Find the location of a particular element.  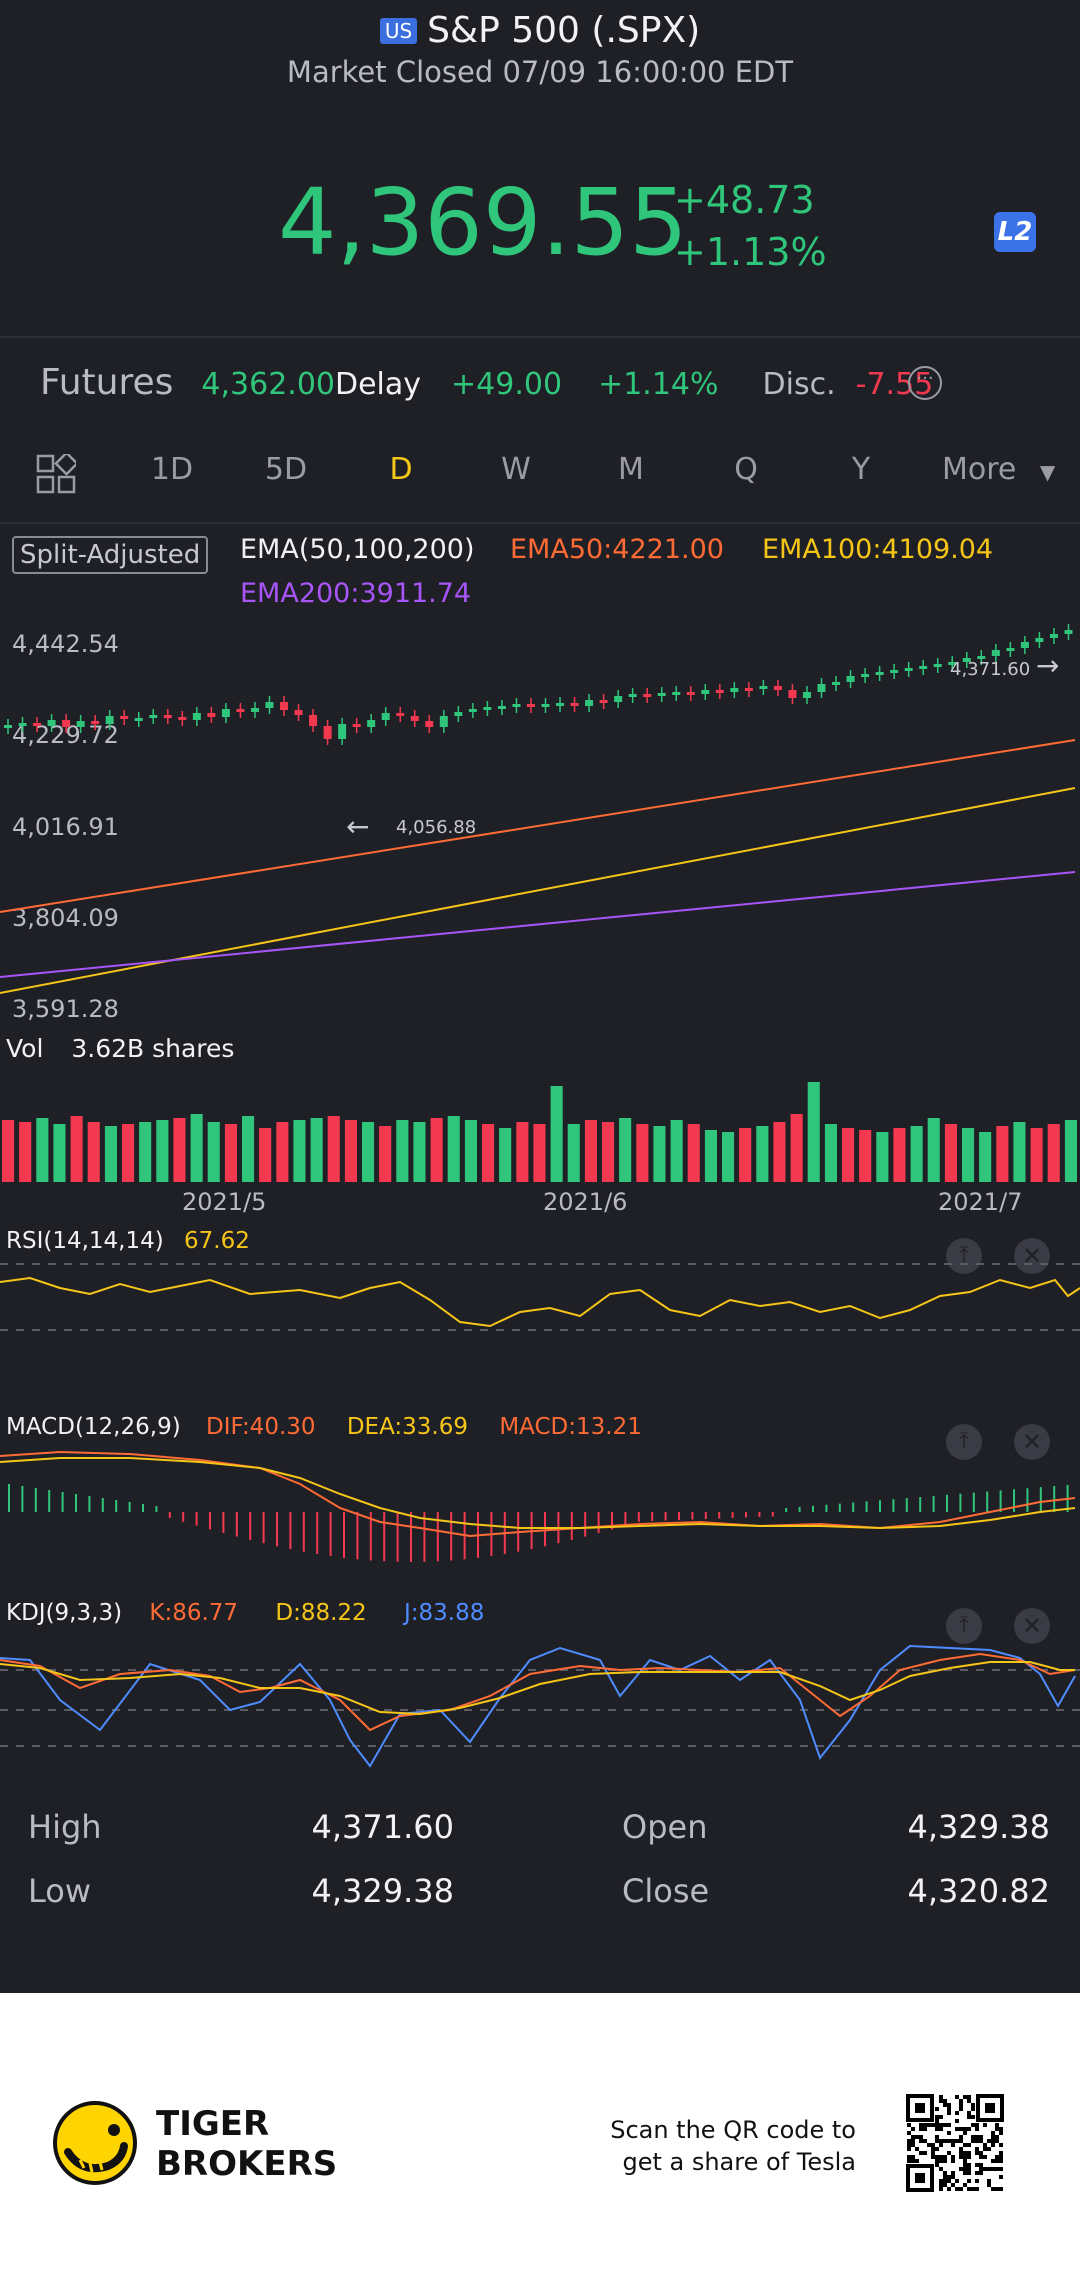

grid-icon is located at coordinates (56, 474).